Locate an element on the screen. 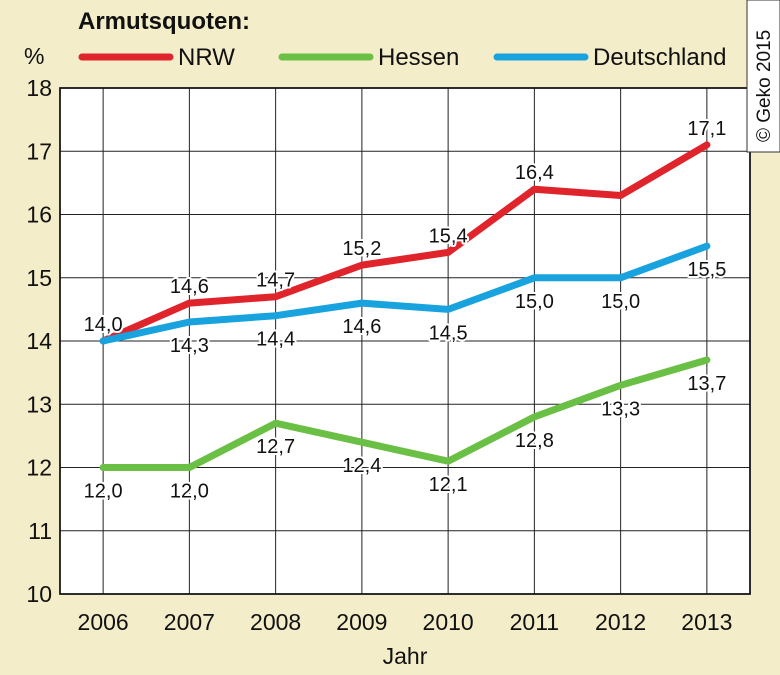 Image resolution: width=780 pixels, height=675 pixels. y-tick-label: 11 is located at coordinates (40, 531).